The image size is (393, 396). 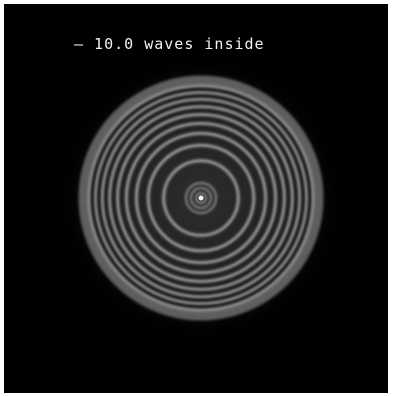 I want to click on center-spot, so click(x=201, y=198).